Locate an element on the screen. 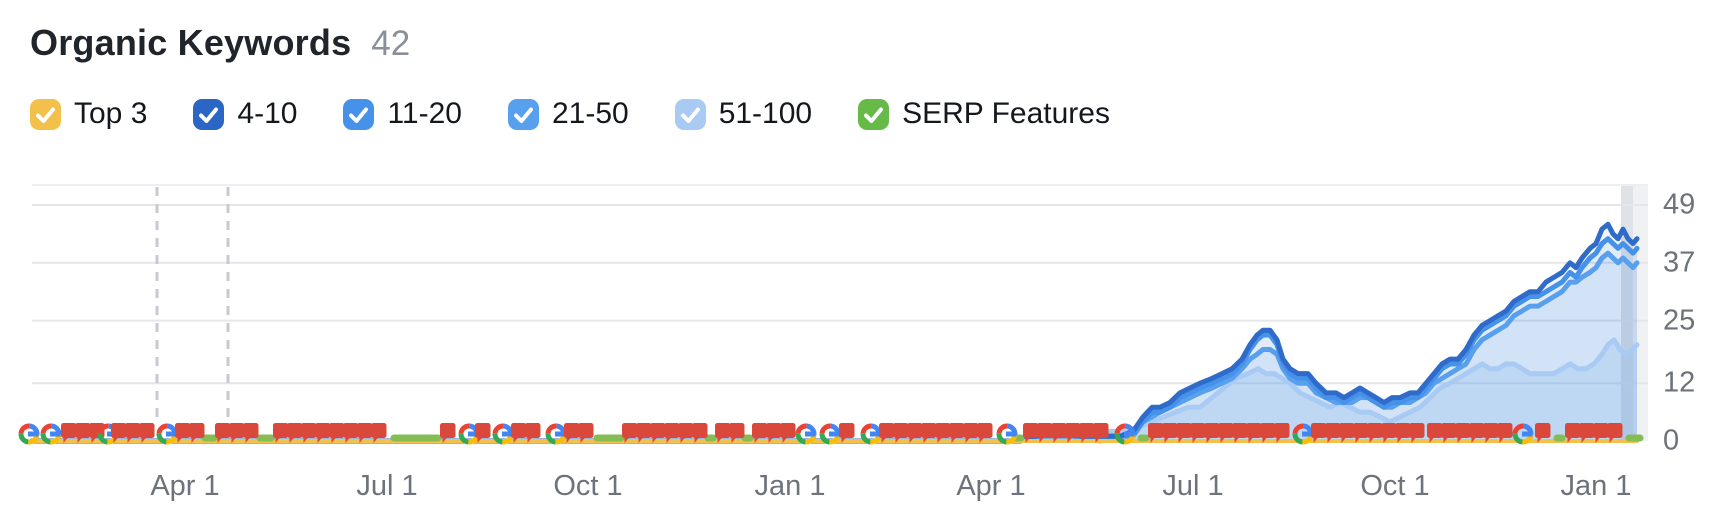 This screenshot has width=1734, height=520. legend-item-top-3: Top 3 is located at coordinates (88, 114).